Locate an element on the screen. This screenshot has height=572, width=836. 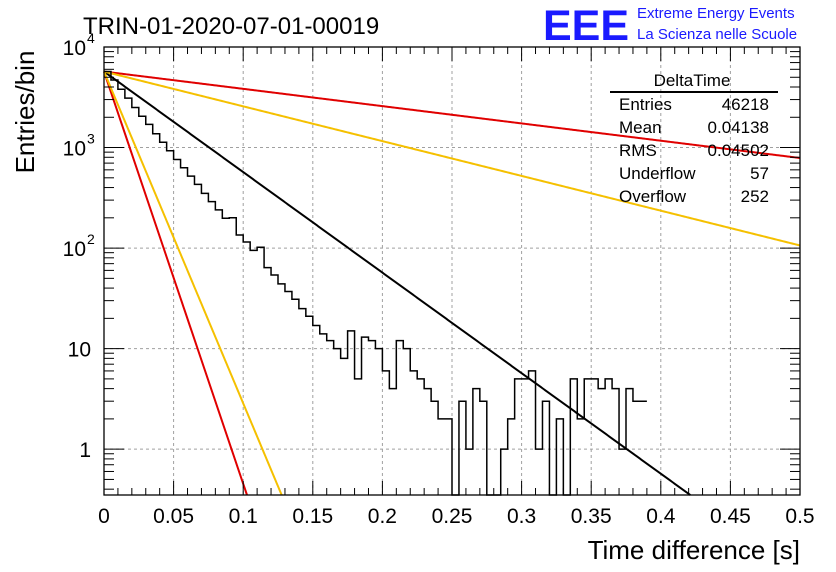
x-axis-label: Time difference [s] is located at coordinates (694, 550).